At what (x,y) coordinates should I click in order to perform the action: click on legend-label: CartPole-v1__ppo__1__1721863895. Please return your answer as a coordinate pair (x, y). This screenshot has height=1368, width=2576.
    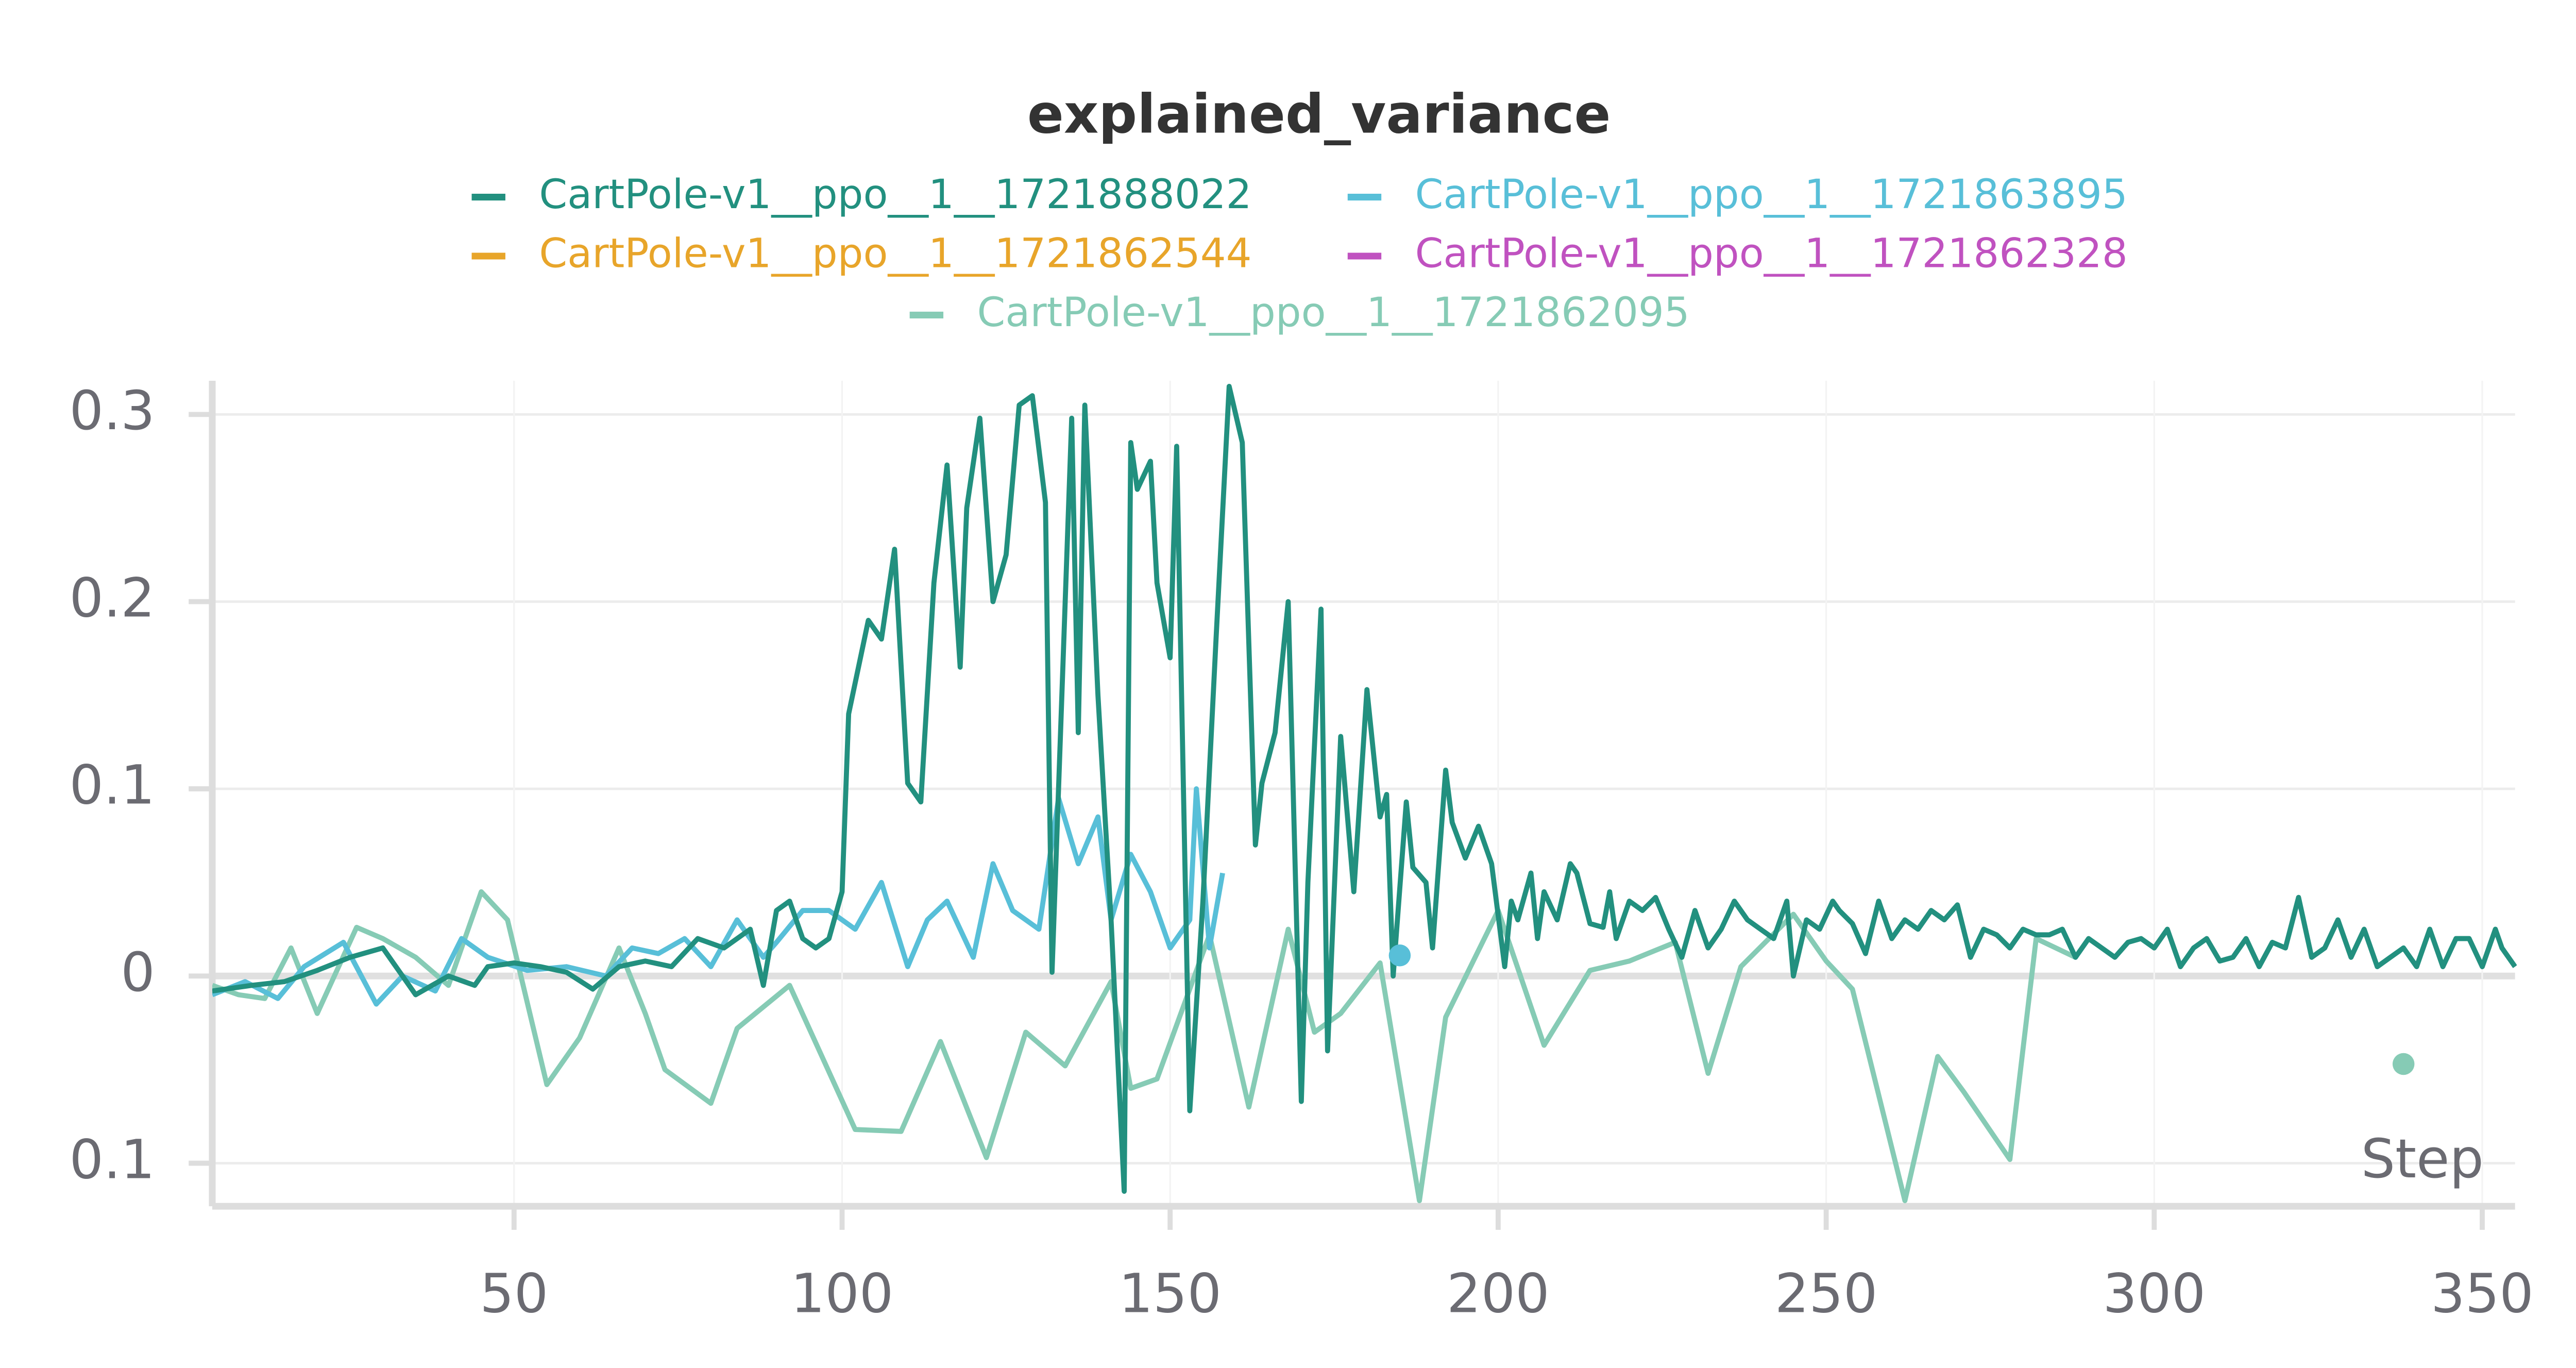
    Looking at the image, I should click on (1771, 194).